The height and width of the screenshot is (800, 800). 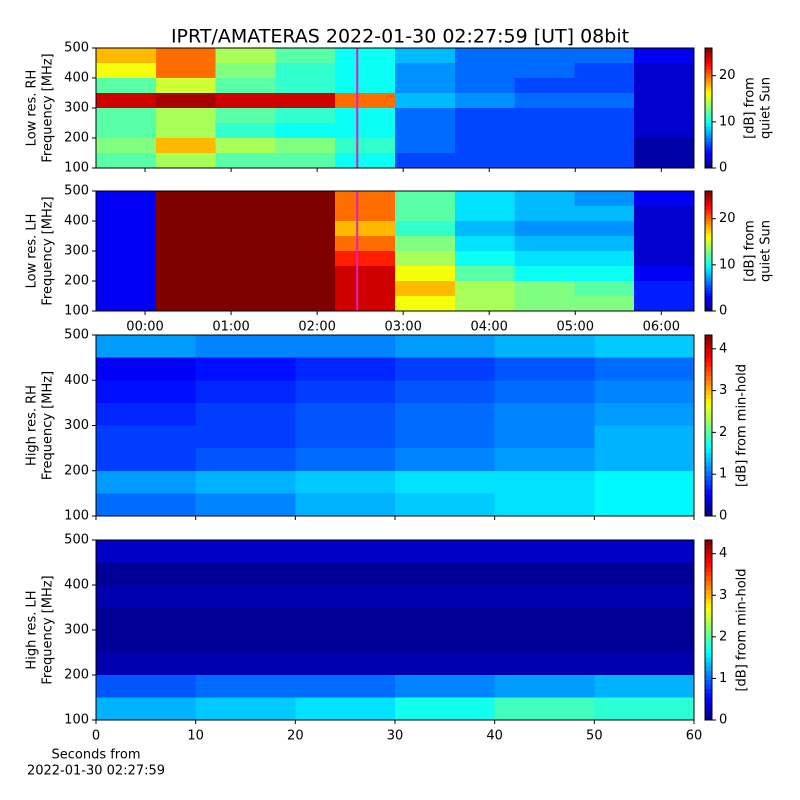 I want to click on y-axis-label: Low res. LH, so click(x=32, y=251).